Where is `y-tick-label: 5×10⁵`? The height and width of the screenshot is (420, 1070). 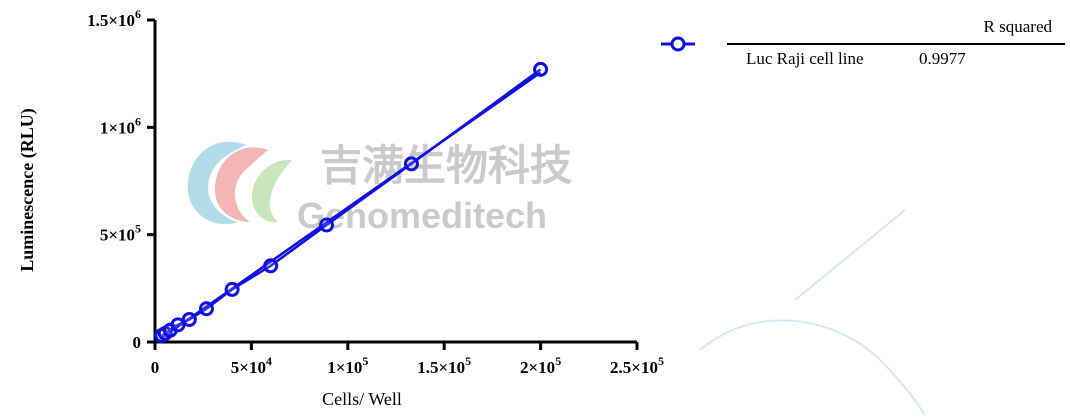 y-tick-label: 5×10⁵ is located at coordinates (120, 233).